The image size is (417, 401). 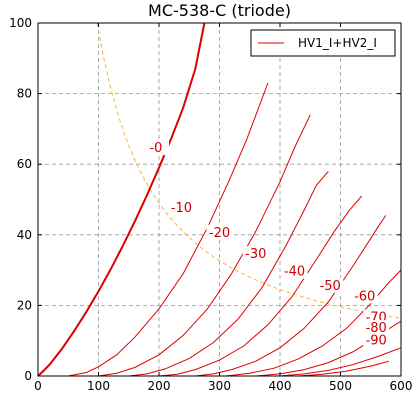 What do you see at coordinates (159, 386) in the screenshot?
I see `x-tick-label: 200` at bounding box center [159, 386].